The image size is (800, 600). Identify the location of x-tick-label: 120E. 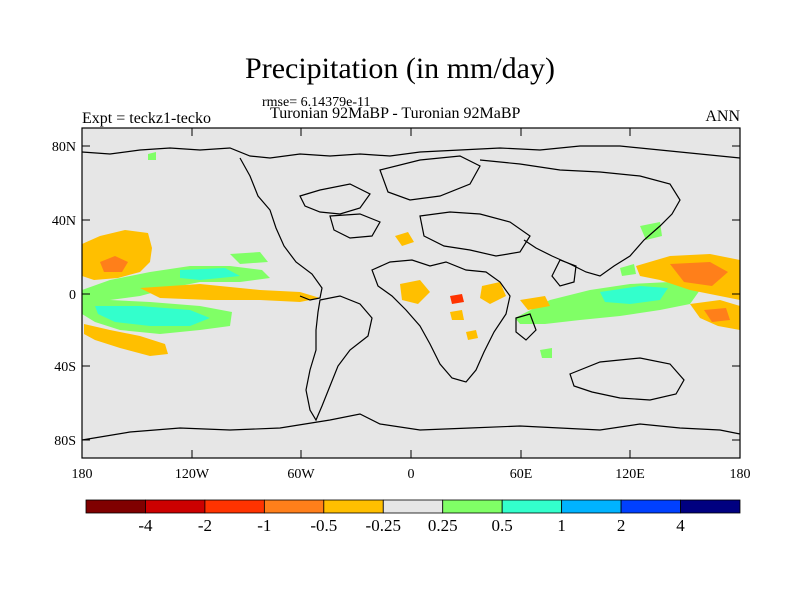
(630, 474).